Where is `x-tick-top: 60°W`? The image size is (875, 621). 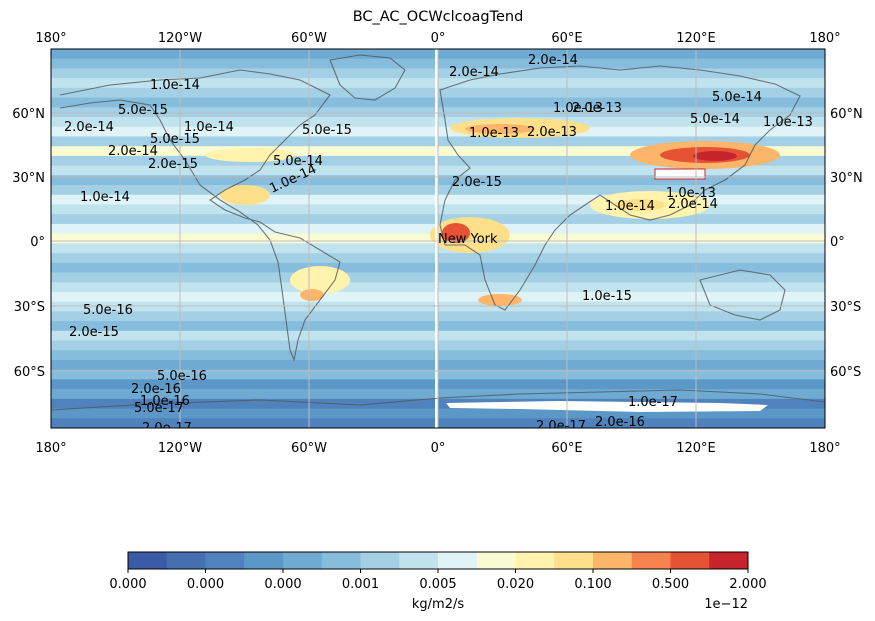
x-tick-top: 60°W is located at coordinates (309, 38).